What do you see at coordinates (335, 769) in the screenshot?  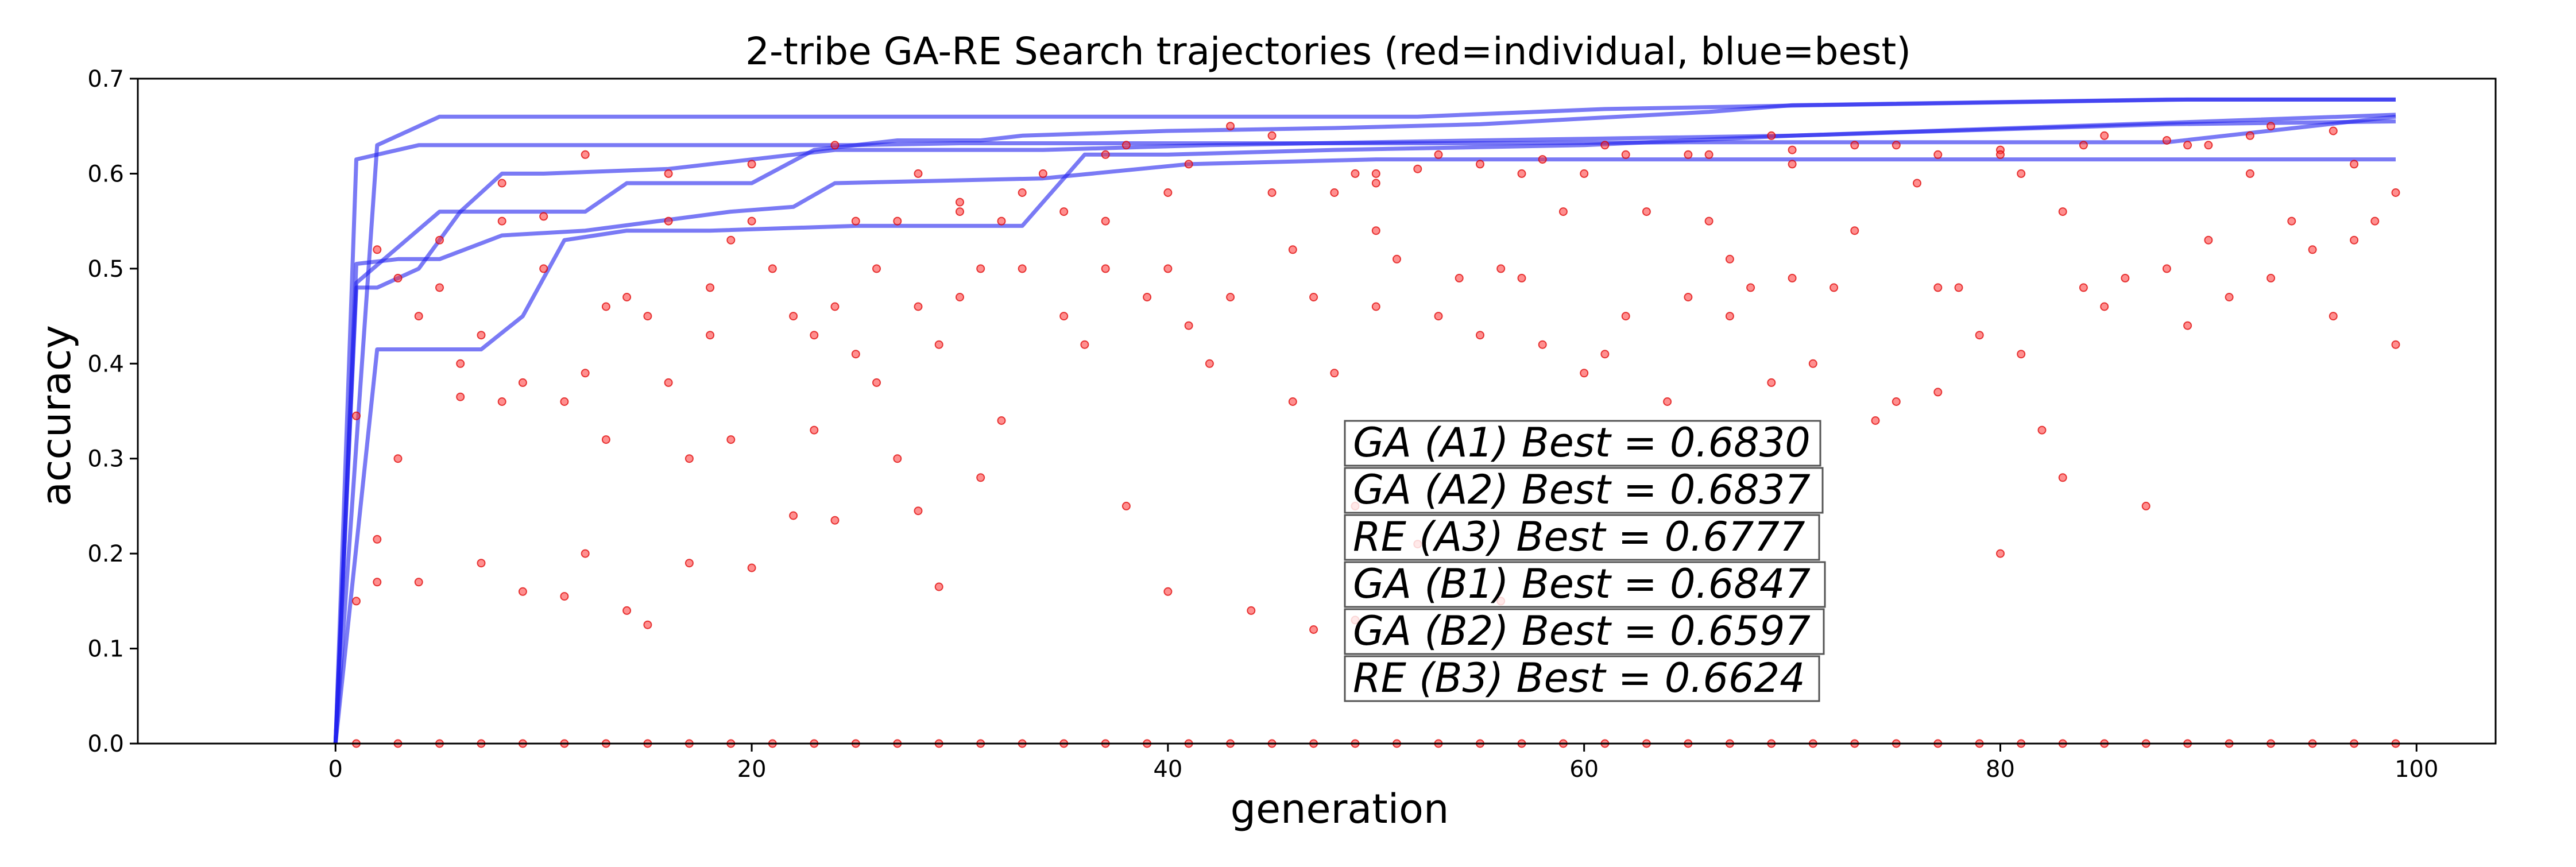 I see `x-tick-label: 0` at bounding box center [335, 769].